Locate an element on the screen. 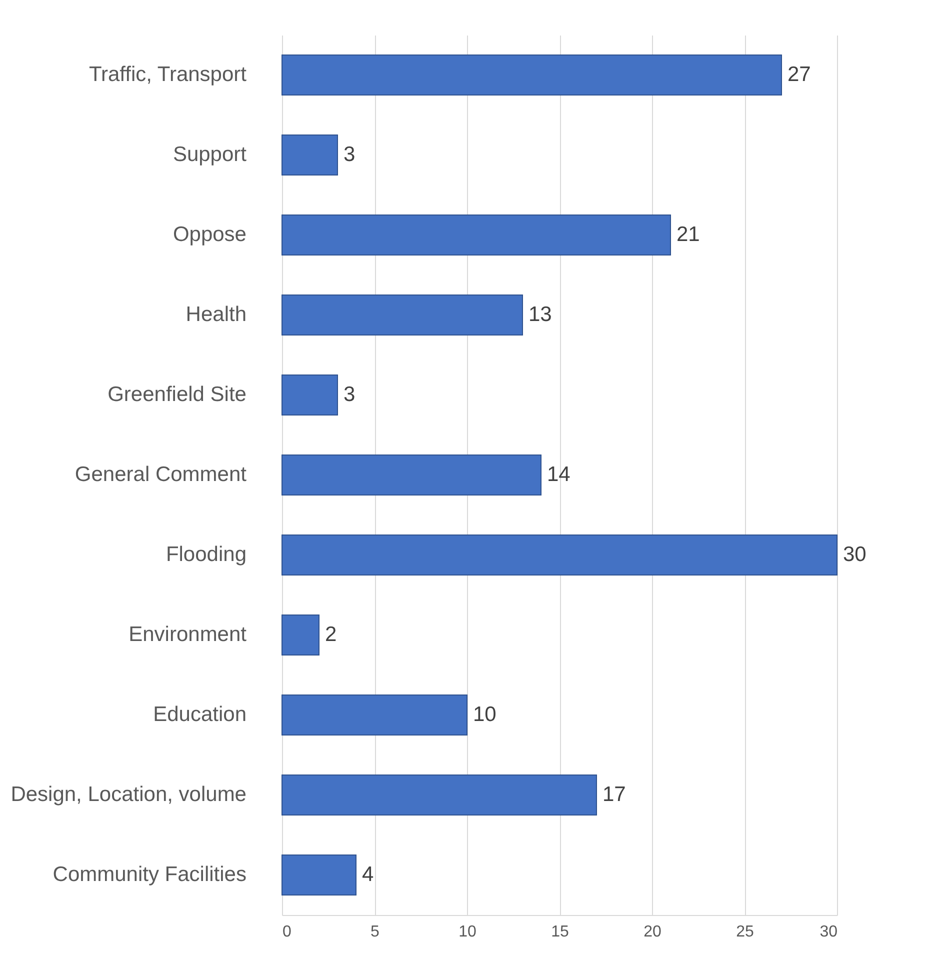 The image size is (933, 969). y-tick-label: General Comment is located at coordinates (160, 474).